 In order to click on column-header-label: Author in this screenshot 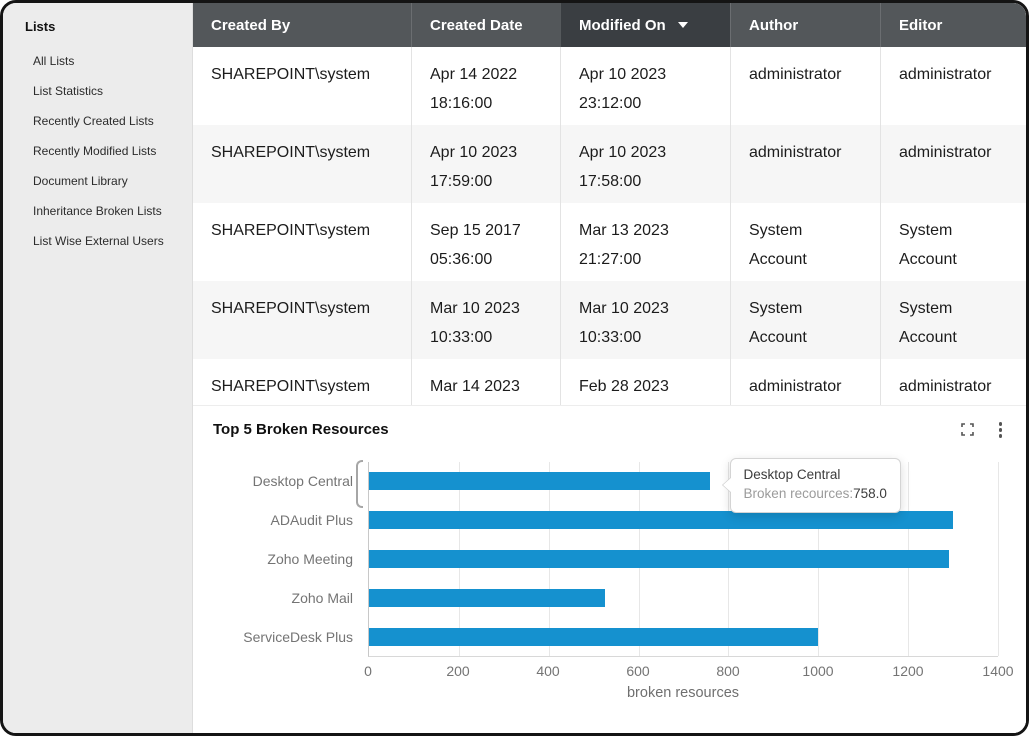, I will do `click(774, 25)`.